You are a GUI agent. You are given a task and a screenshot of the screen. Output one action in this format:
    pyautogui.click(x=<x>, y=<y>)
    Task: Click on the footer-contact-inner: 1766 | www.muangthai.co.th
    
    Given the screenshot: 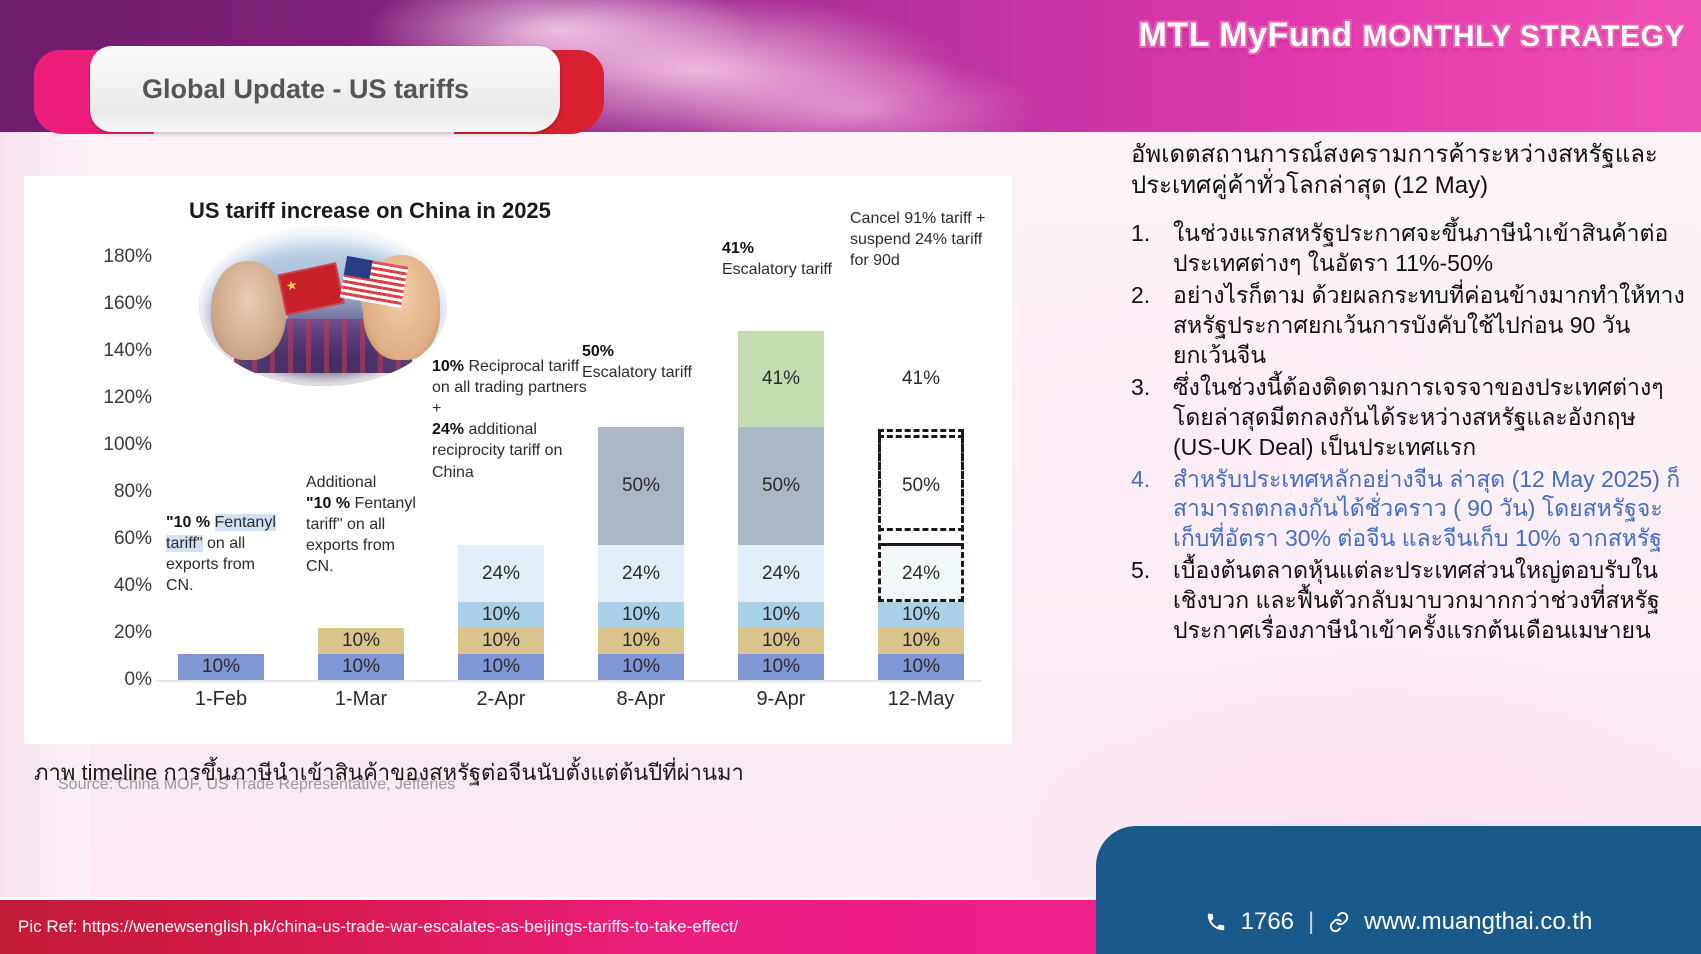 What is the action you would take?
    pyautogui.click(x=1399, y=922)
    